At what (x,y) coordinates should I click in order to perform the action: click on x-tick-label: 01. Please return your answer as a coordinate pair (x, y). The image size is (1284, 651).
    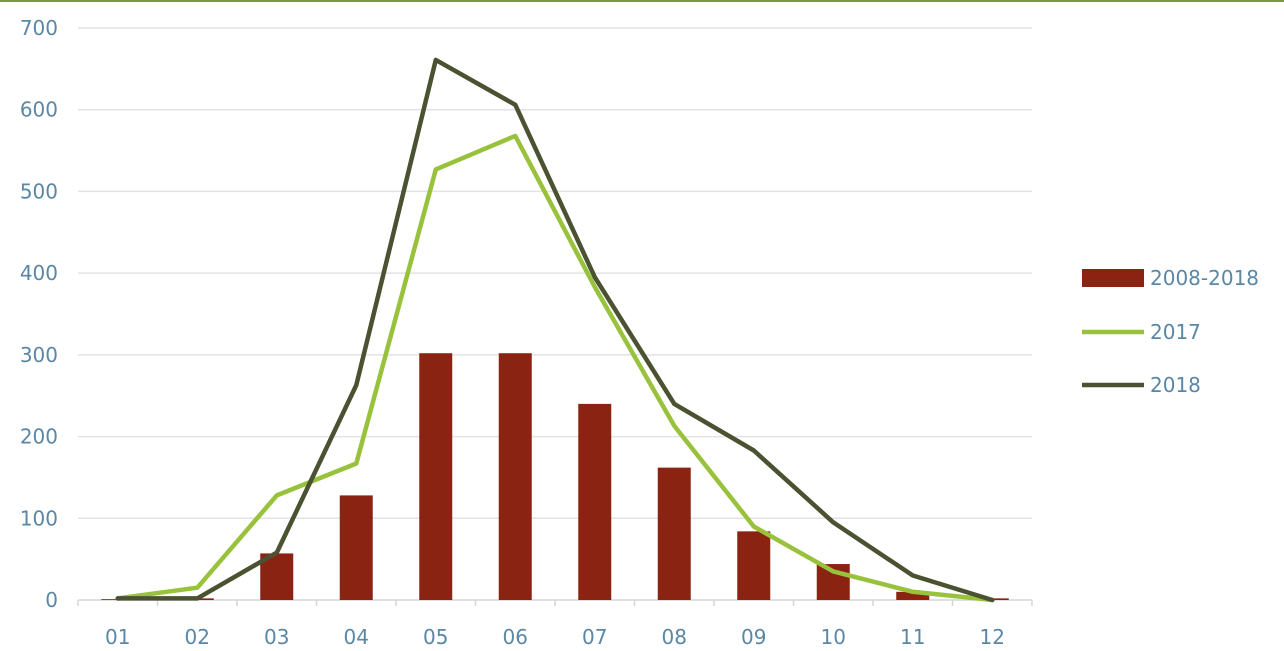
    Looking at the image, I should click on (117, 637).